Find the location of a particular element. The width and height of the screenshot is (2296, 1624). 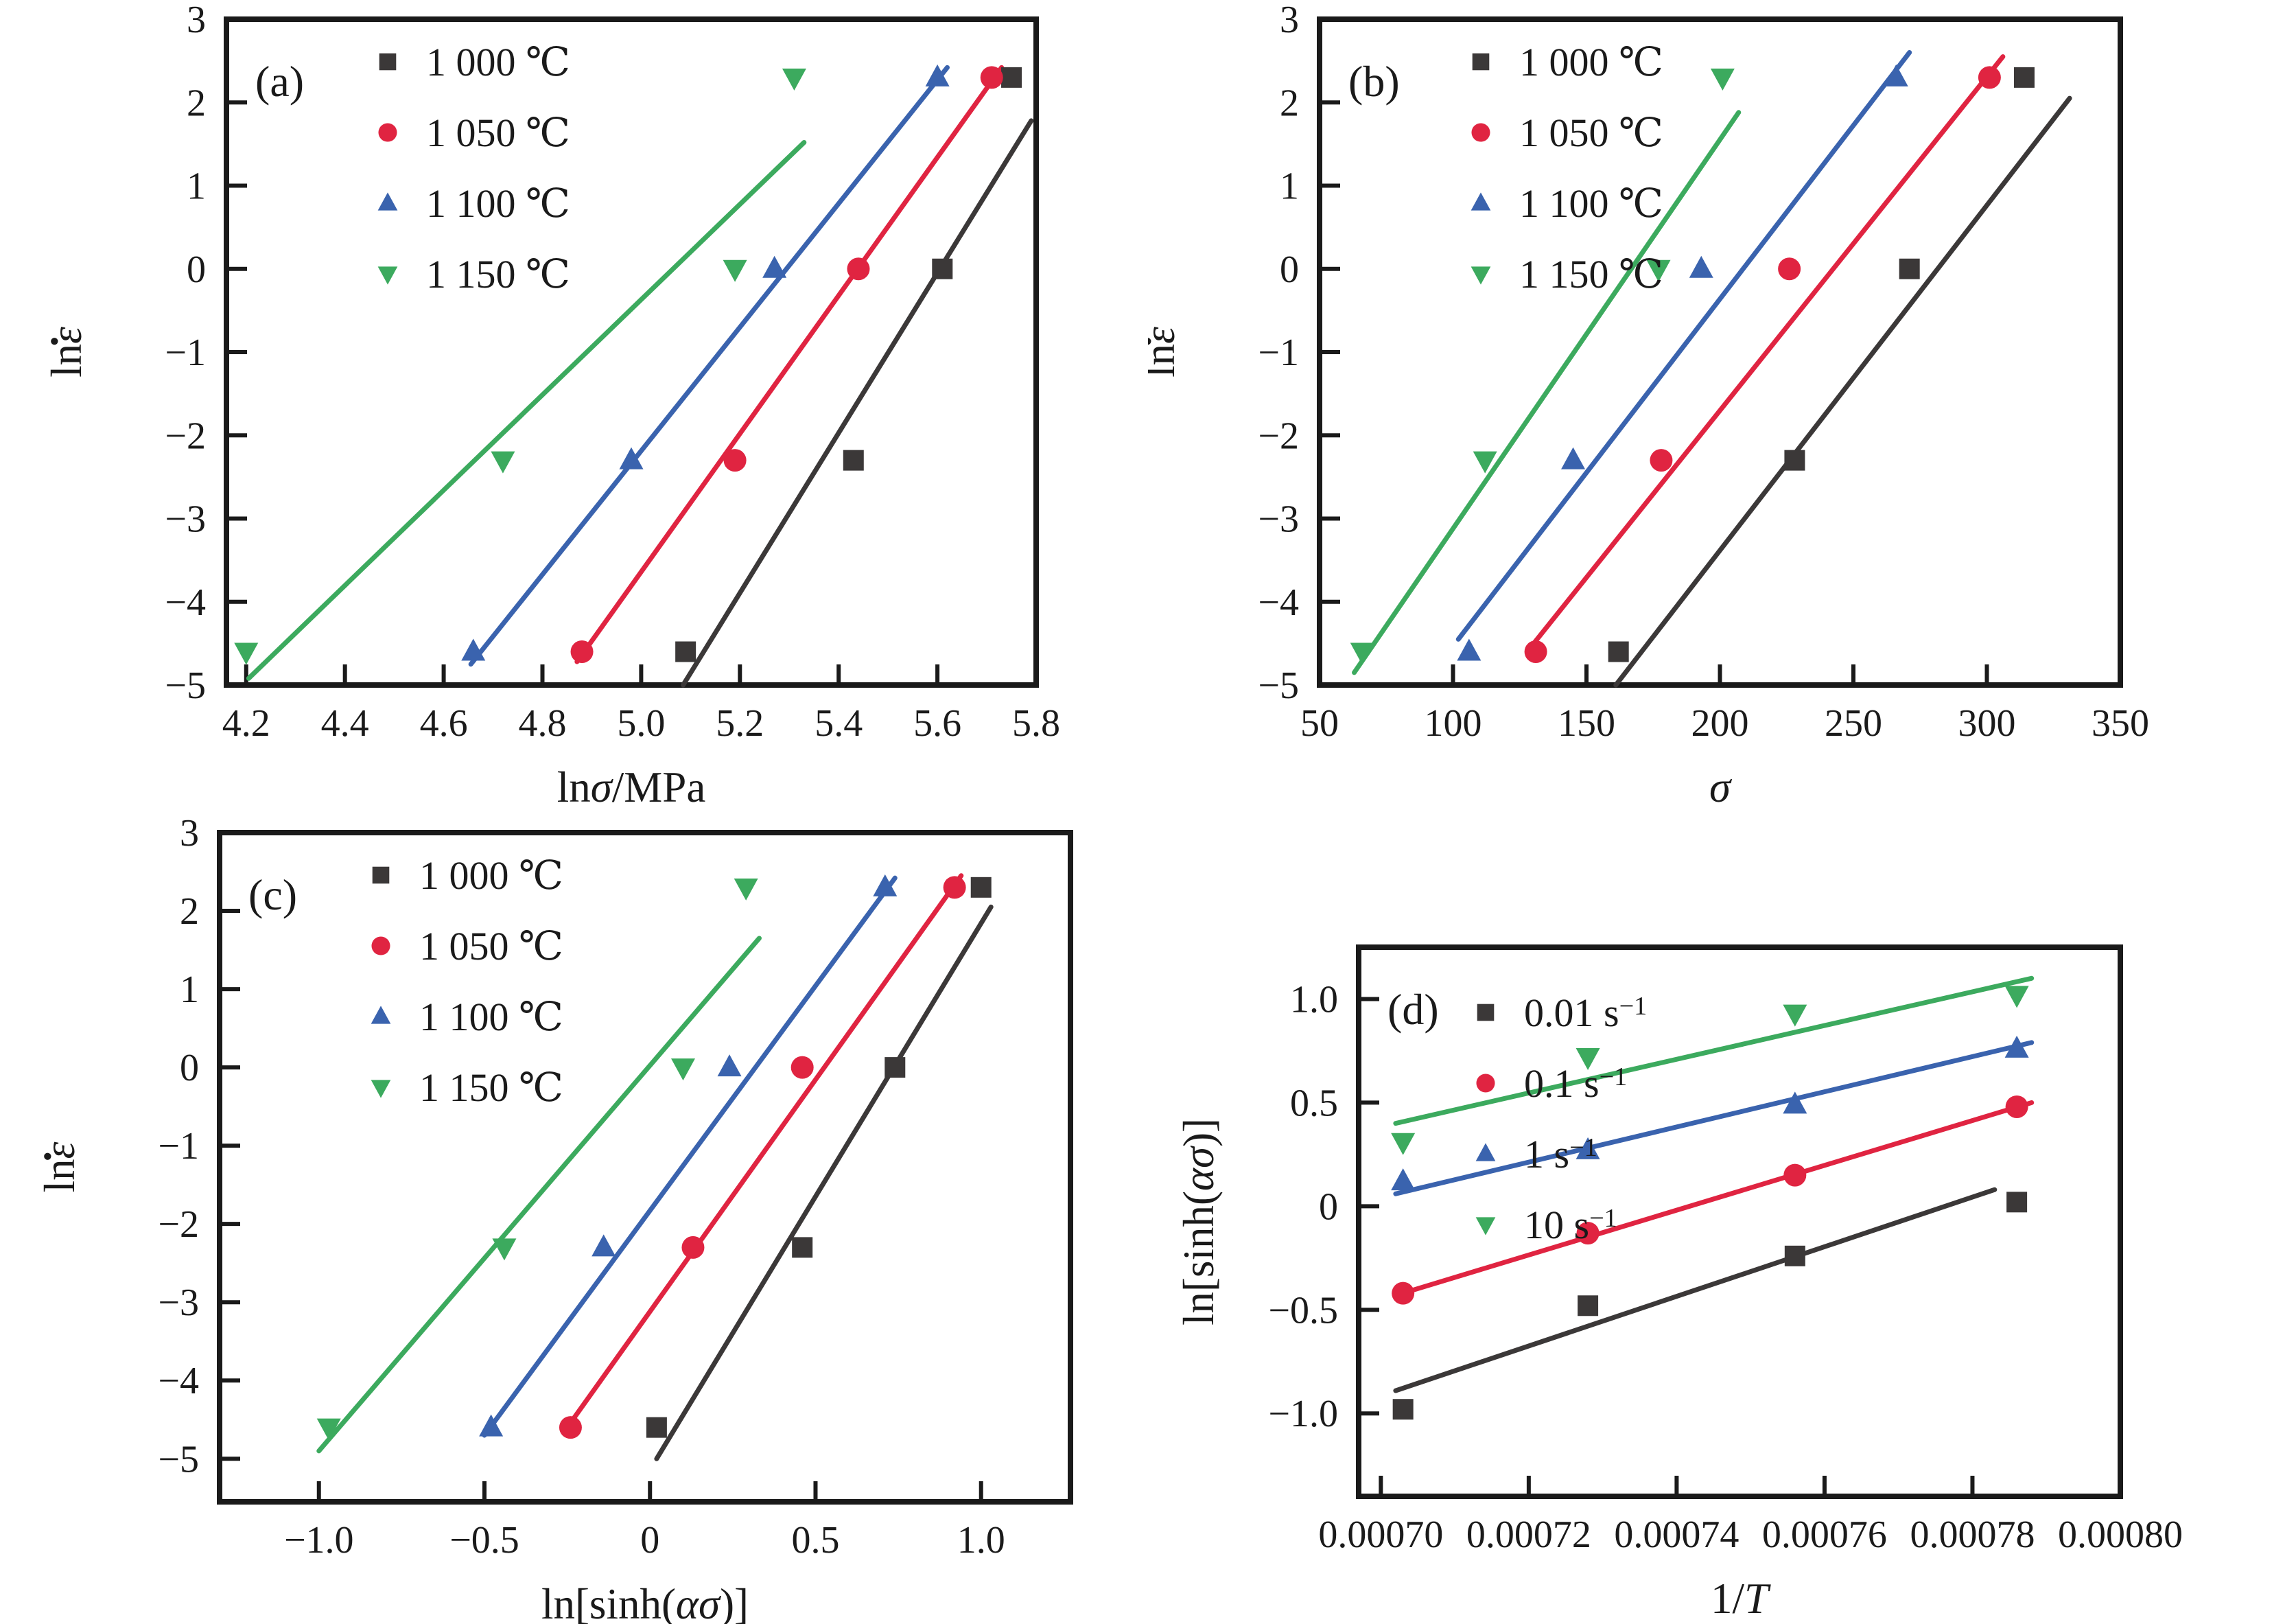

legend-label: 1 100 ℃ is located at coordinates (1591, 203).